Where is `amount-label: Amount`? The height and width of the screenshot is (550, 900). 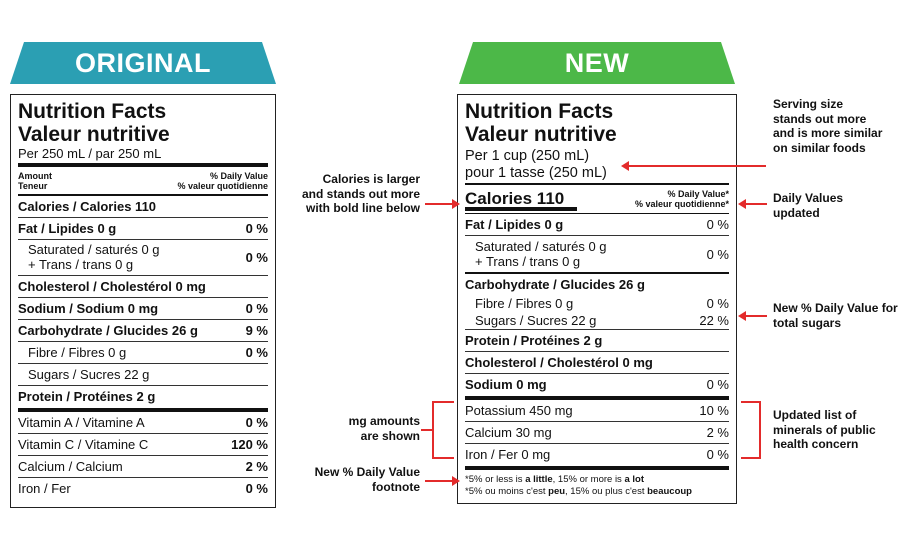
amount-label: Amount is located at coordinates (35, 176).